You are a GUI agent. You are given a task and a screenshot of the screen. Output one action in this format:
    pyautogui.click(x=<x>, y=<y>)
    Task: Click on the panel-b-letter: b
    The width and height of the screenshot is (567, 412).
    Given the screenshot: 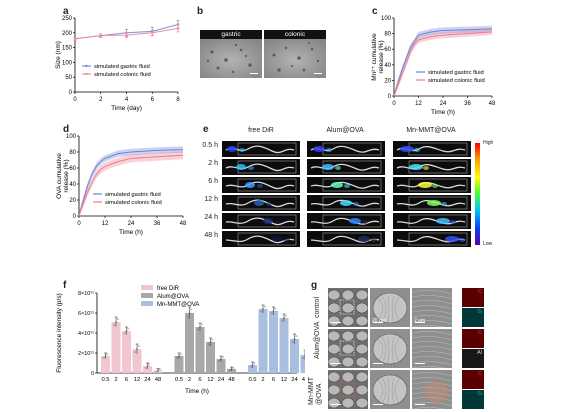 What is the action you would take?
    pyautogui.click(x=200, y=11)
    